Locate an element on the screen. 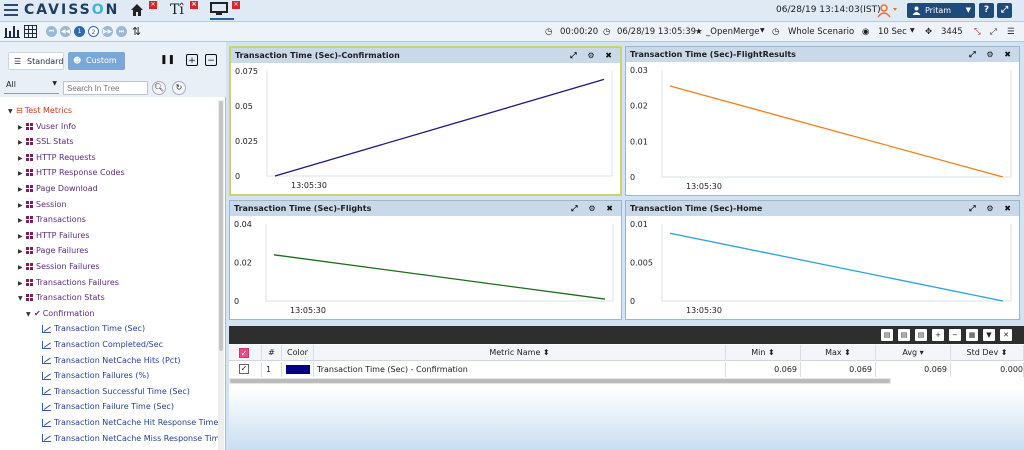  filter-select: All ▼ is located at coordinates (31, 87).